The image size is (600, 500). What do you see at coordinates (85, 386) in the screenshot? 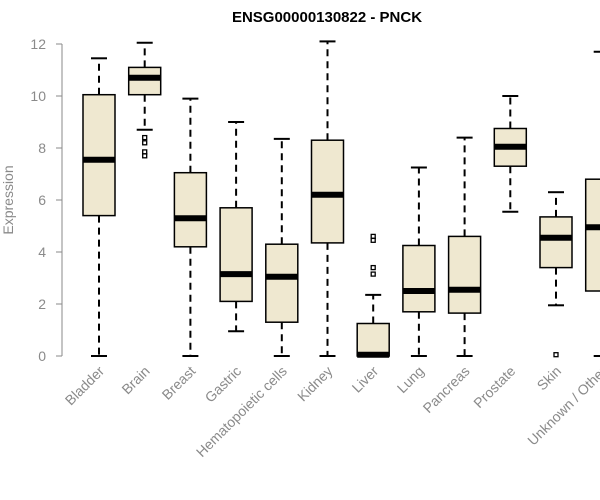
I see `x-tick-label: Bladder` at bounding box center [85, 386].